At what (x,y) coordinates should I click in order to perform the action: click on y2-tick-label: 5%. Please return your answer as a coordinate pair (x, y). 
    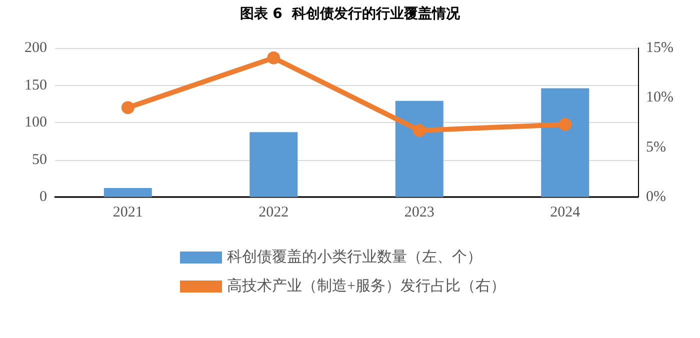
    Looking at the image, I should click on (656, 147).